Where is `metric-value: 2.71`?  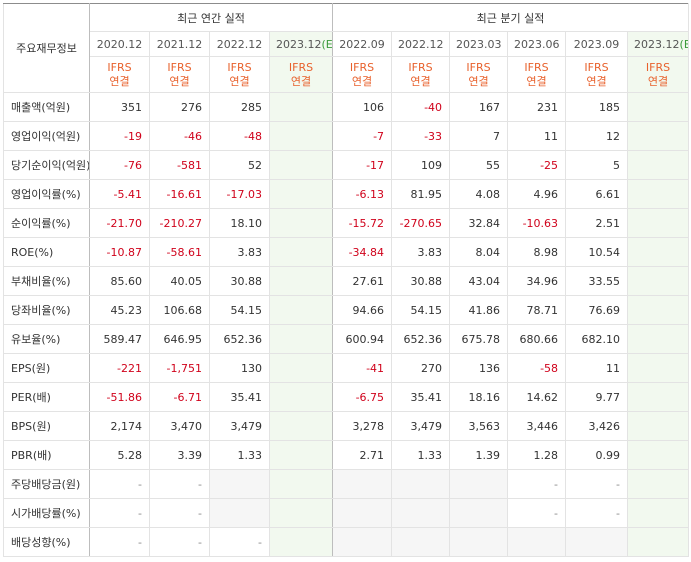 metric-value: 2.71 is located at coordinates (362, 455).